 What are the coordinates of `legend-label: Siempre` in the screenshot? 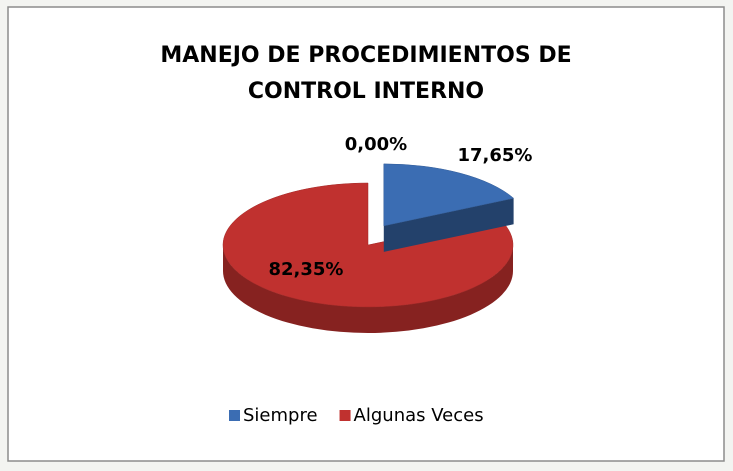 It's located at (280, 415).